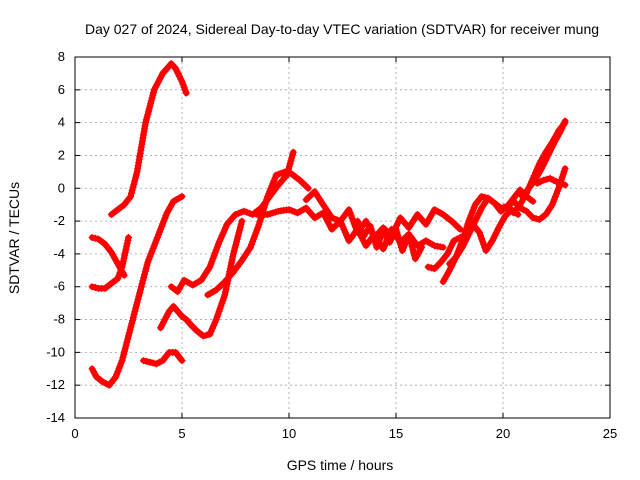 Image resolution: width=640 pixels, height=480 pixels. What do you see at coordinates (289, 433) in the screenshot?
I see `x-tick-label: 10` at bounding box center [289, 433].